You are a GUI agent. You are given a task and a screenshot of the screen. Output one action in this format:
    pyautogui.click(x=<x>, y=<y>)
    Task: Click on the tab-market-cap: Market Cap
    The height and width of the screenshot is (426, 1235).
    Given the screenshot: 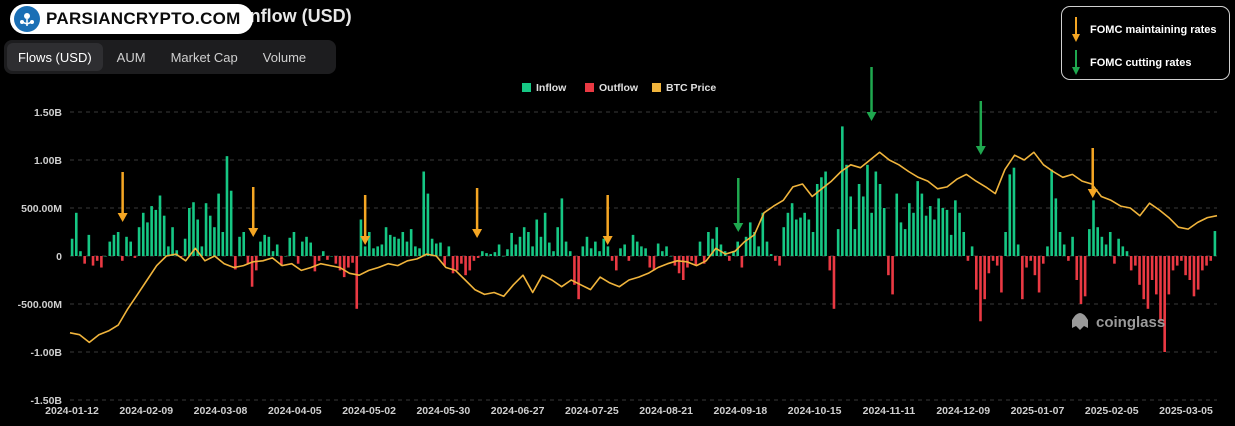 What is the action you would take?
    pyautogui.click(x=204, y=57)
    